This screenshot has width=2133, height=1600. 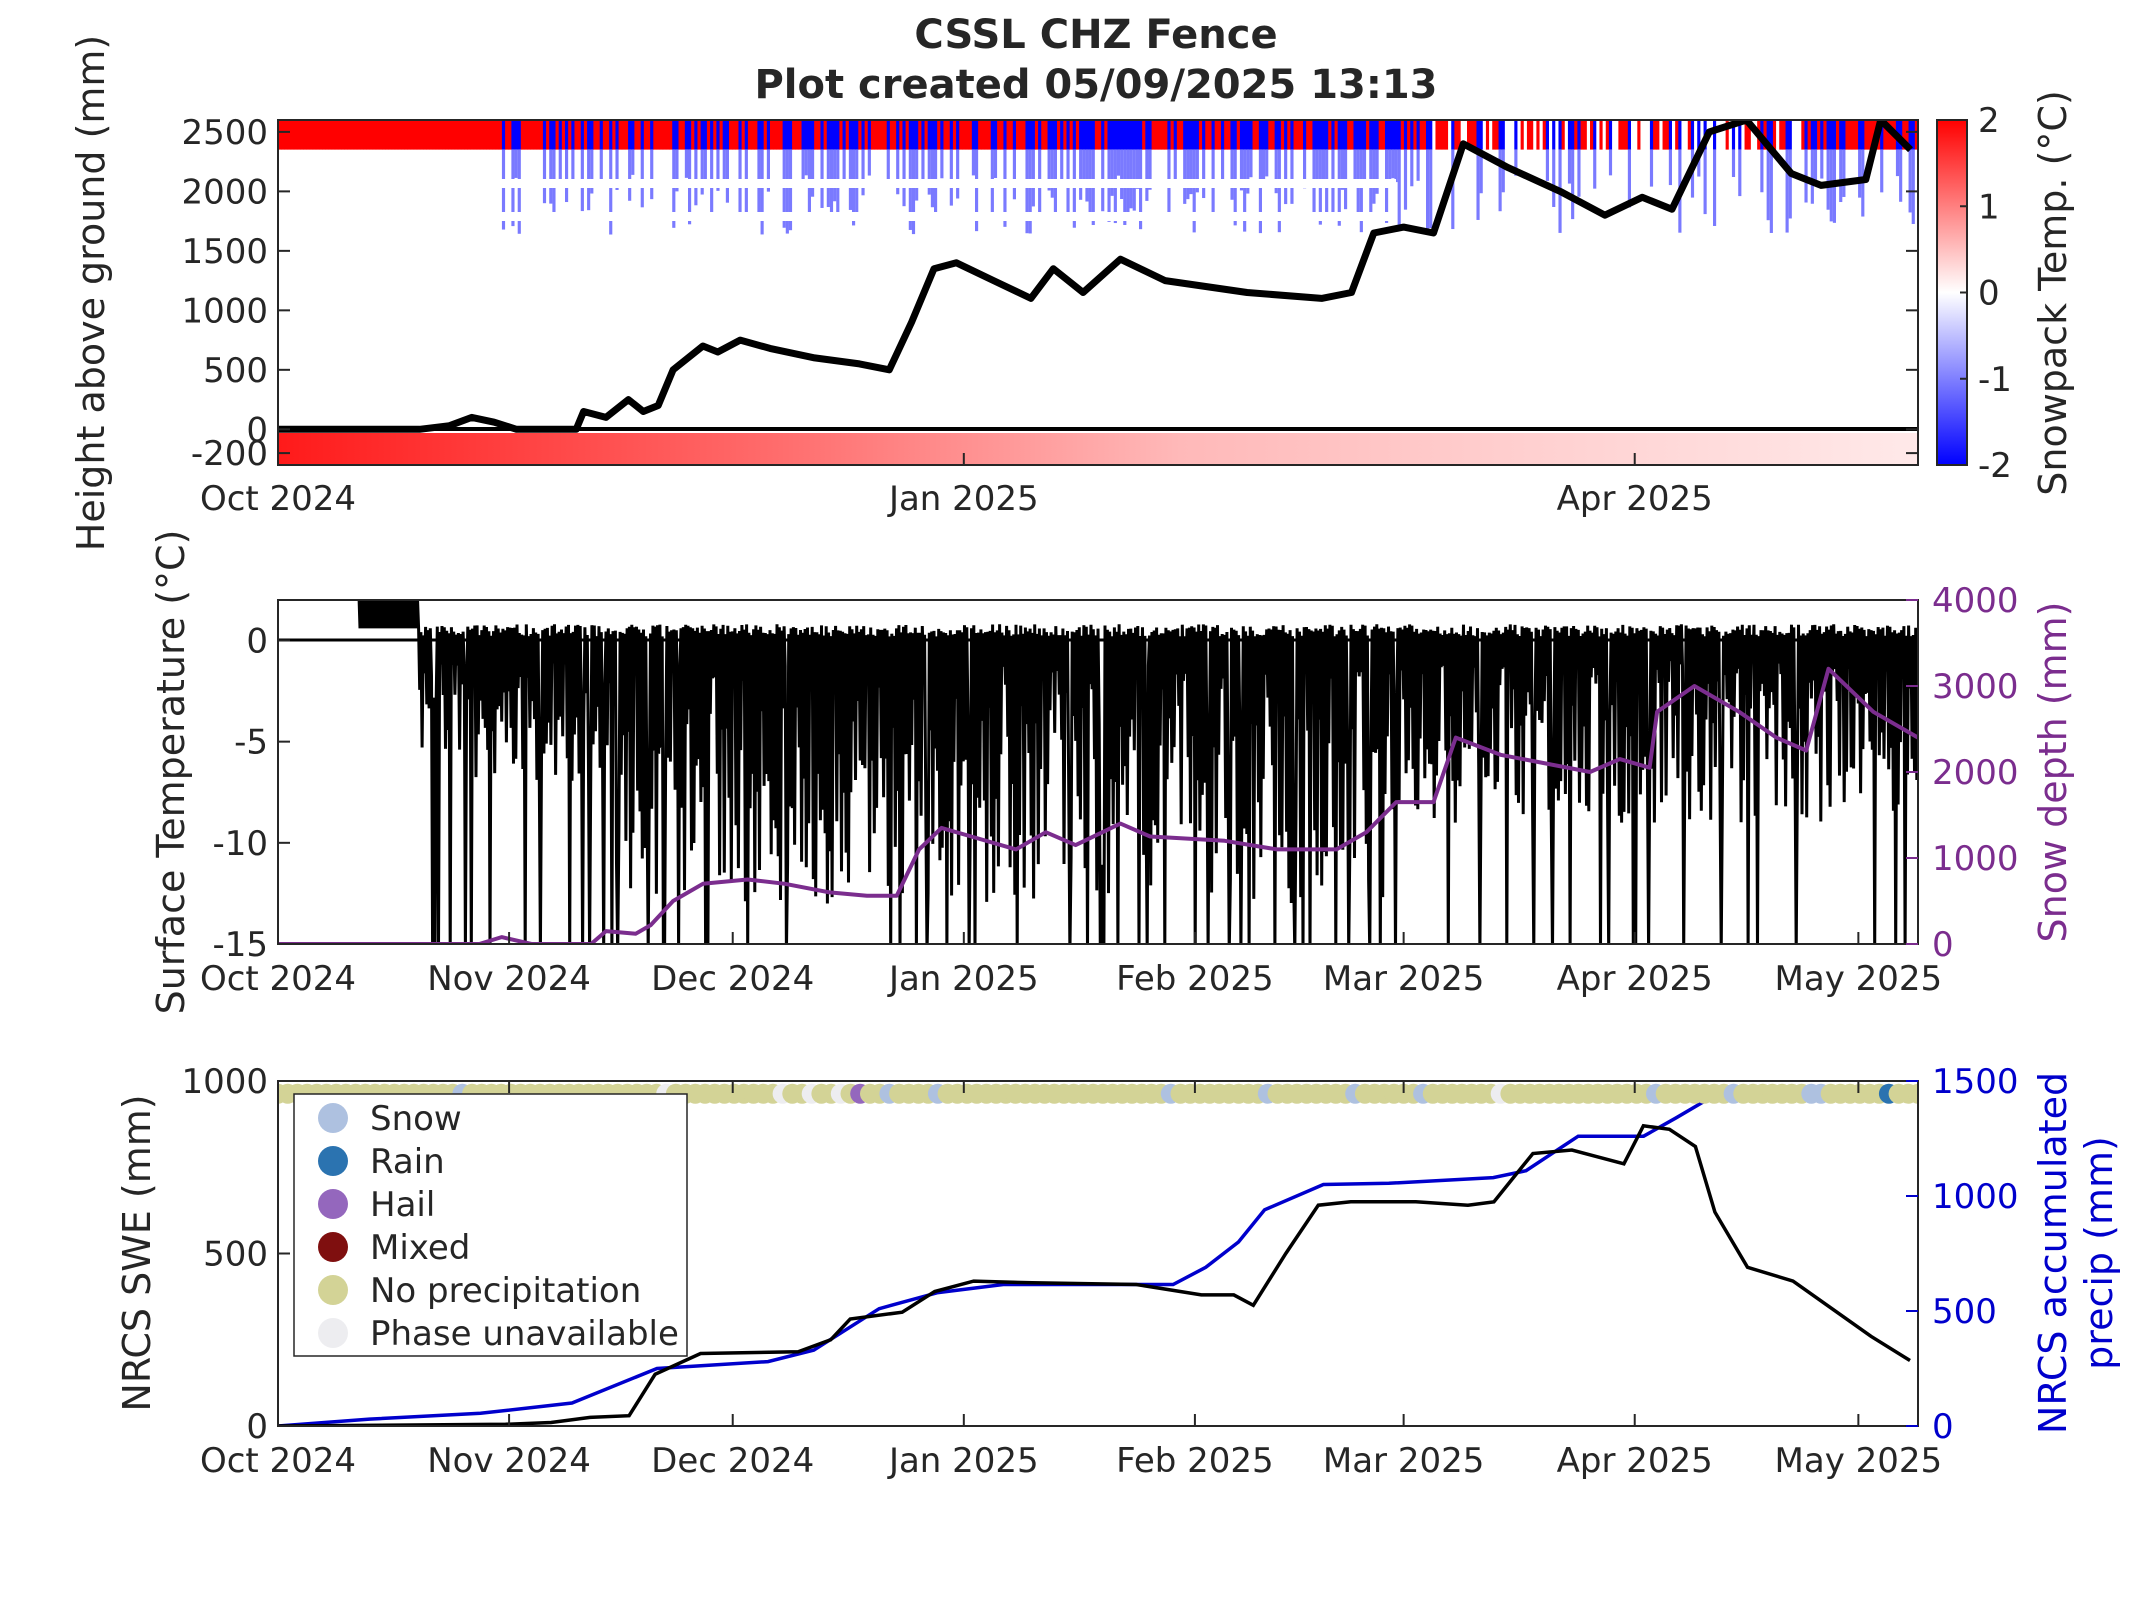 I want to click on y2-tick-label: 1000, so click(x=1975, y=859).